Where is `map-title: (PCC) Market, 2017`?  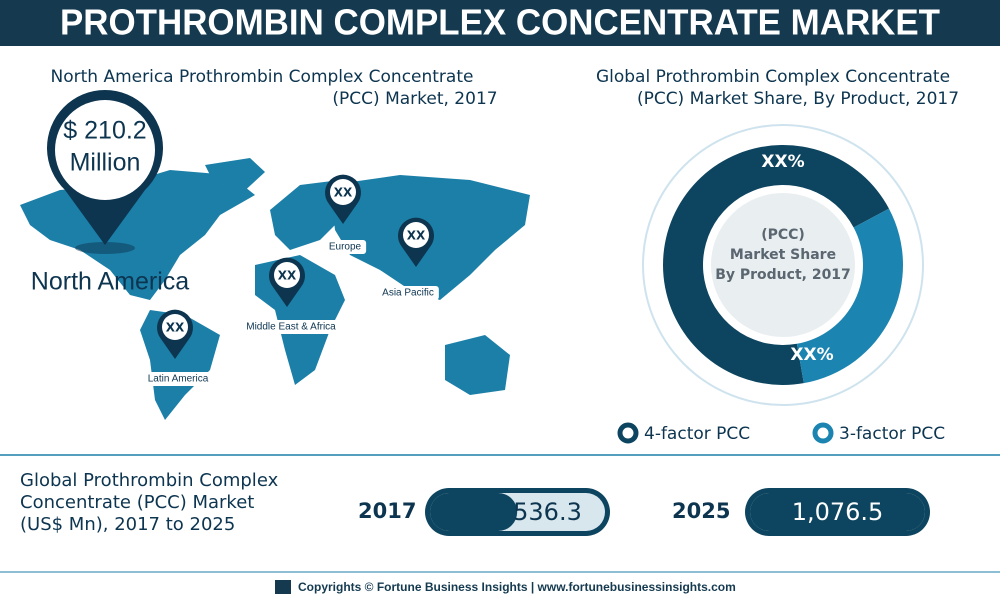 map-title: (PCC) Market, 2017 is located at coordinates (414, 99).